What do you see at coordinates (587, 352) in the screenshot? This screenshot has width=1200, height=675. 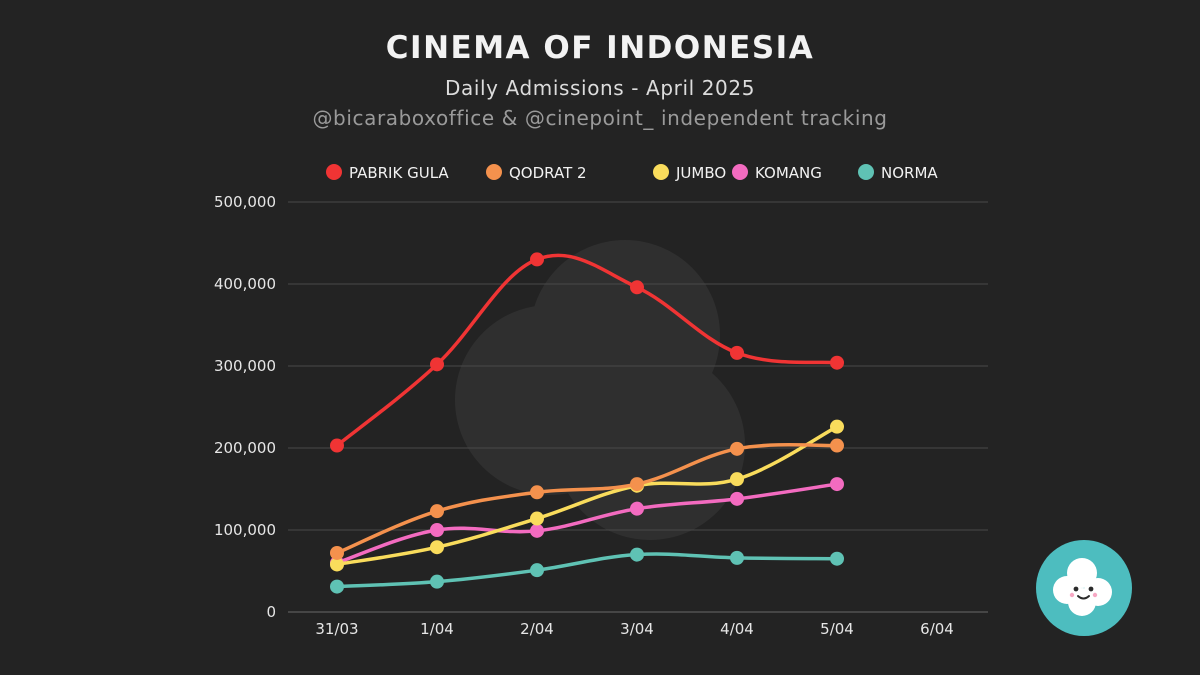 I see `series-pabrik-gula` at bounding box center [587, 352].